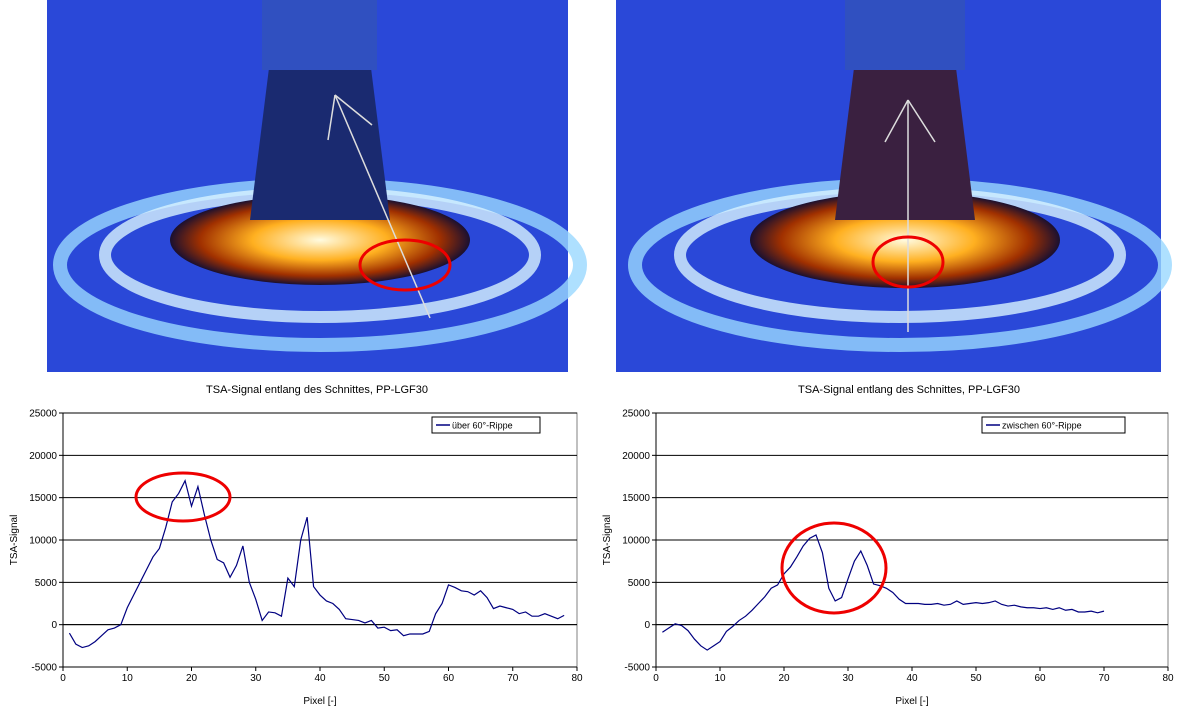 This screenshot has width=1177, height=718. Describe the element at coordinates (1042, 426) in the screenshot. I see `legend-label: zwischen 60°-Rippe` at that location.